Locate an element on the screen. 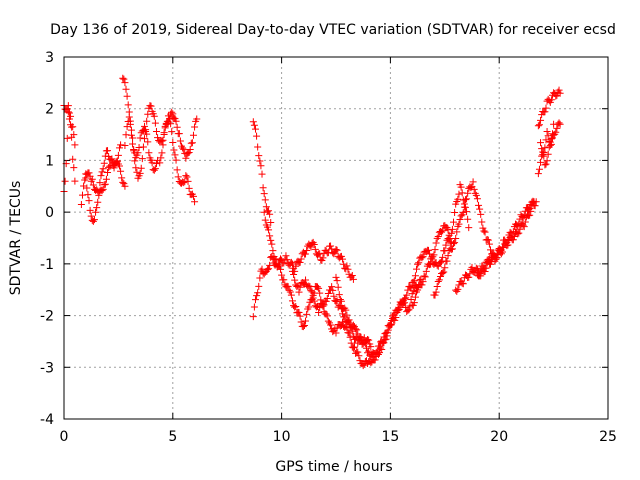 This screenshot has height=480, width=640. x-tick-label: 25 is located at coordinates (608, 437).